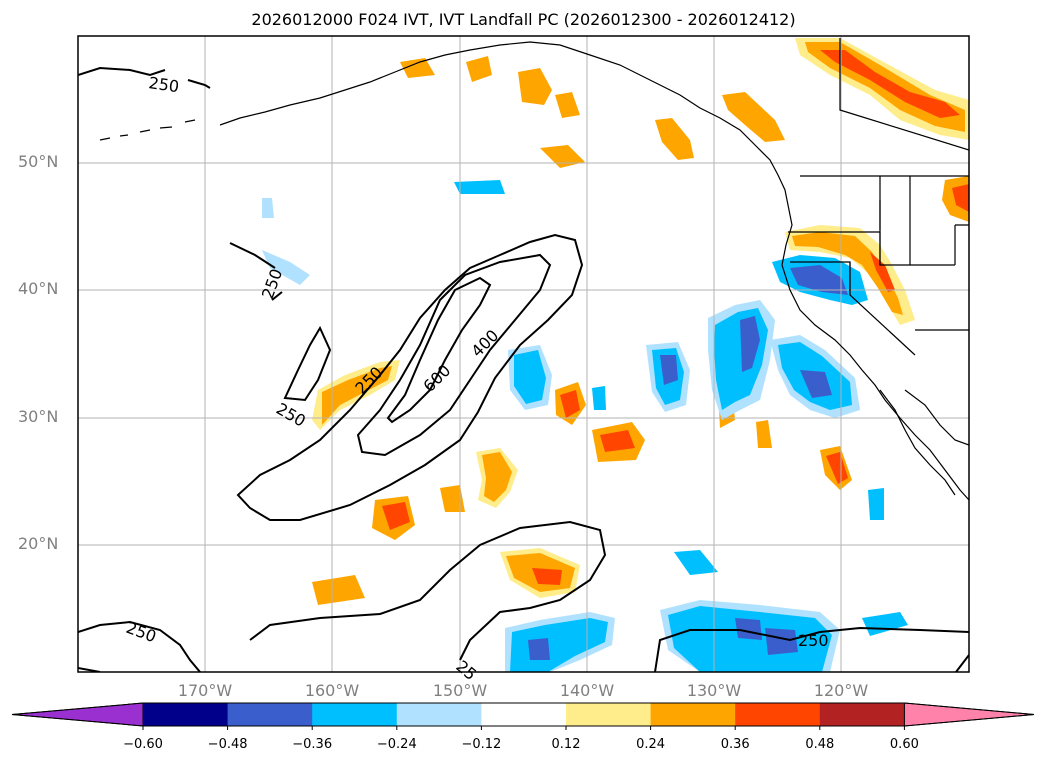  Describe the element at coordinates (417, 68) in the screenshot. I see `pc-positive-area-aleutian` at that location.